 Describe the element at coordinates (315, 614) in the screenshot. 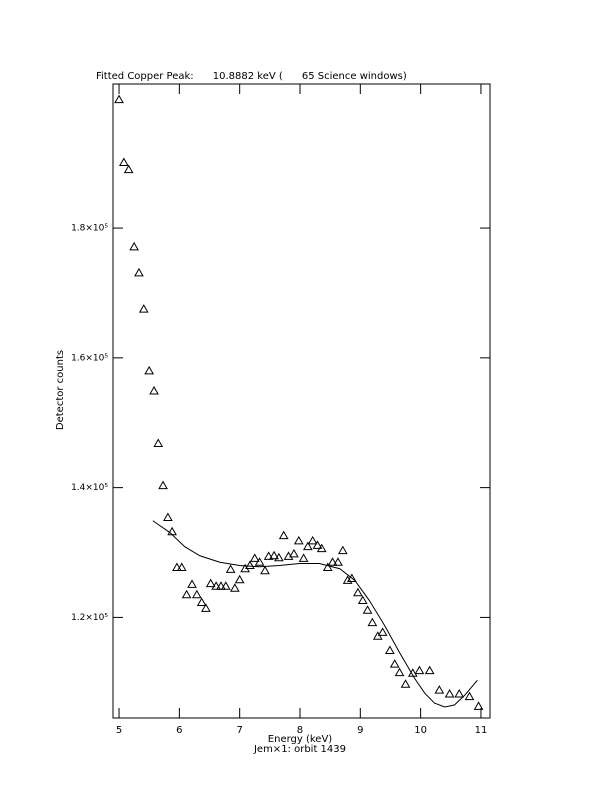

I see `fit-line` at that location.